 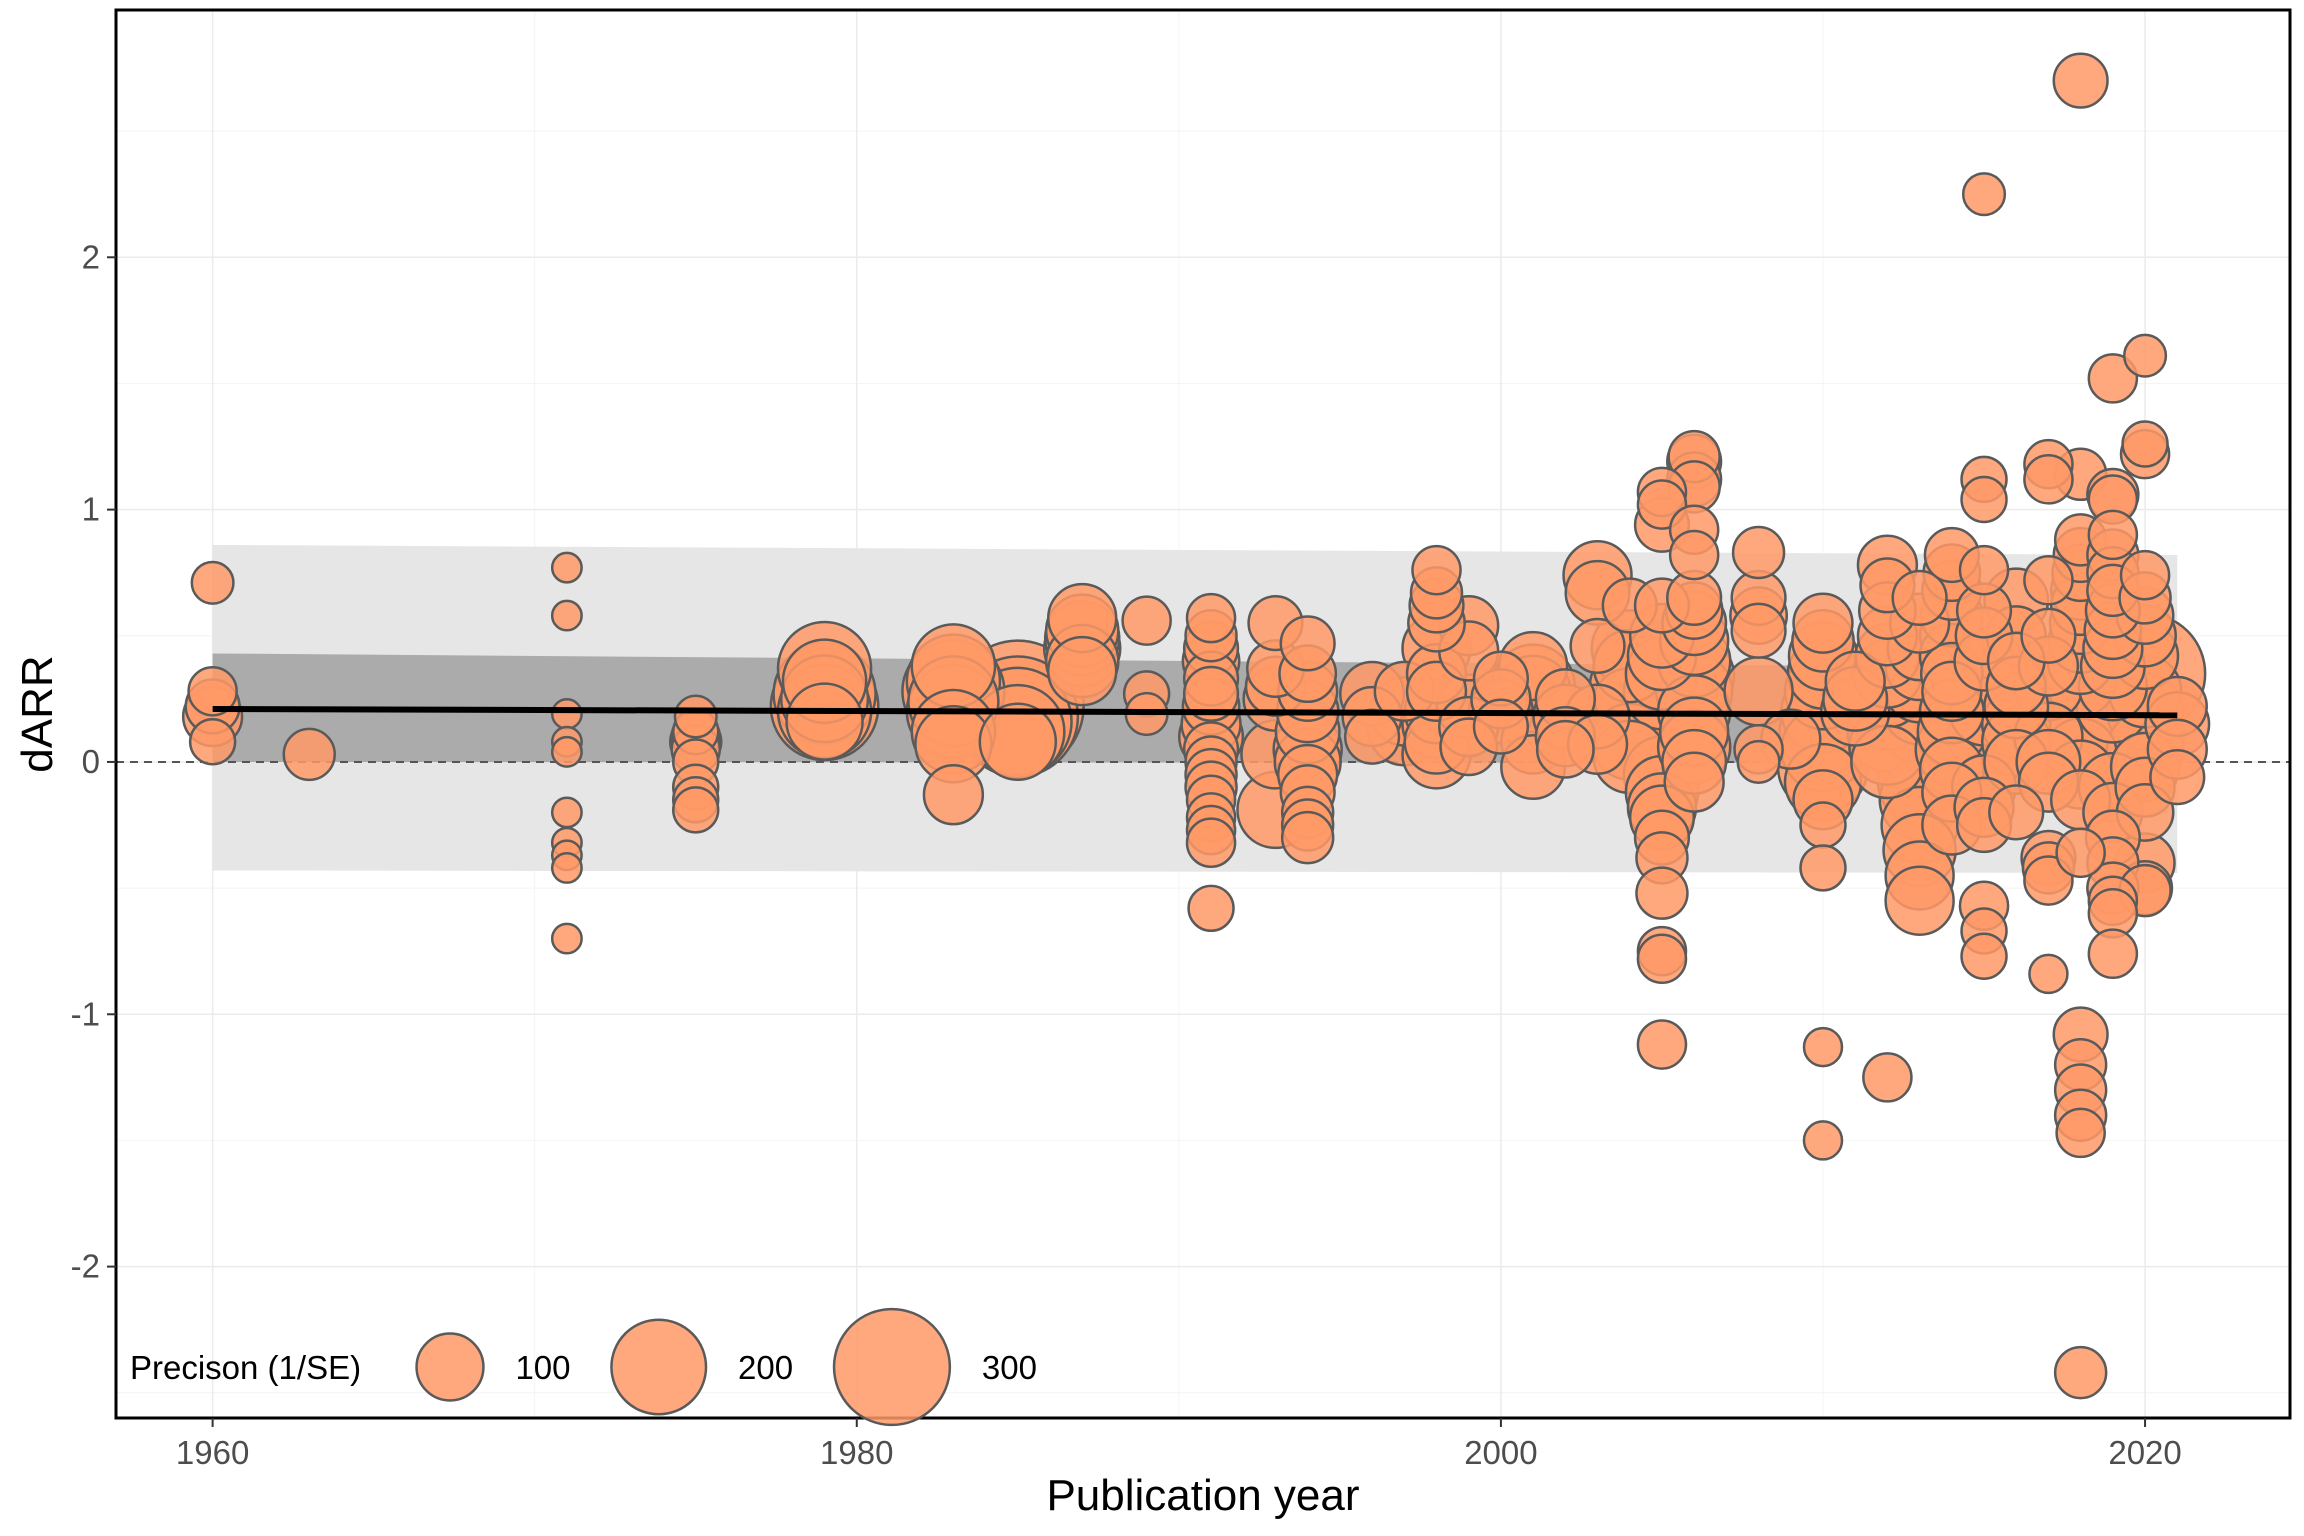 What do you see at coordinates (85, 1013) in the screenshot?
I see `y-tick-label: -1` at bounding box center [85, 1013].